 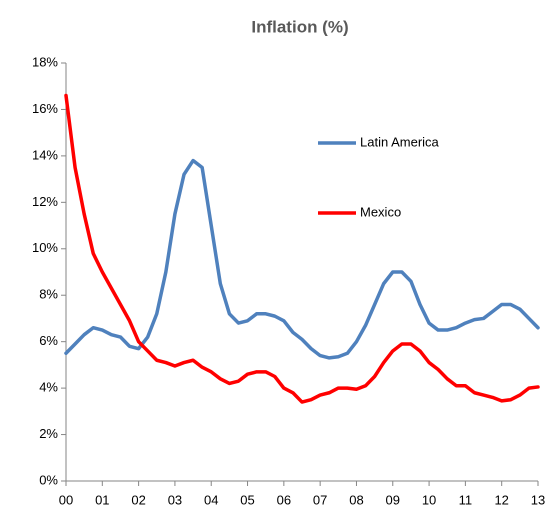 I want to click on x-tick-label: 06, so click(x=284, y=499).